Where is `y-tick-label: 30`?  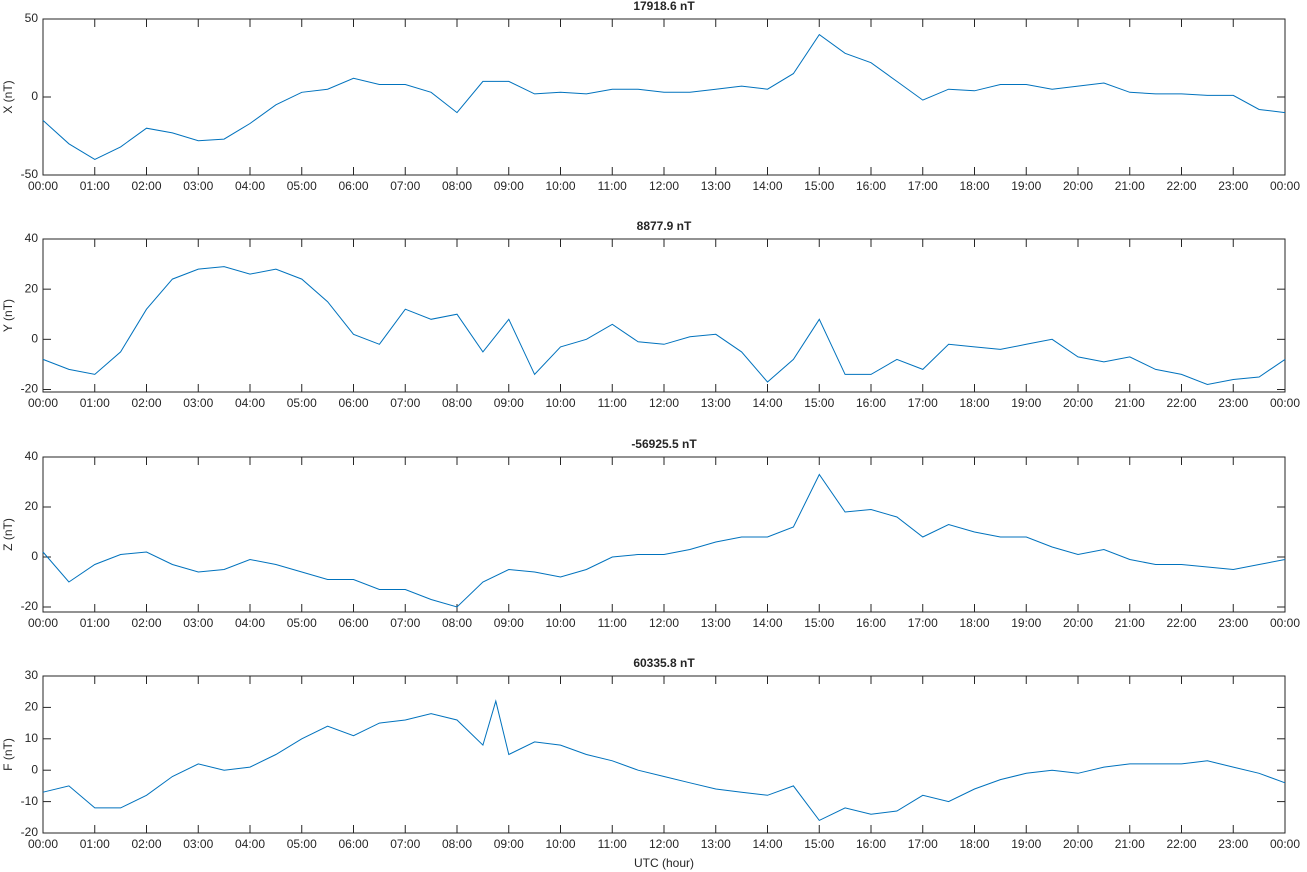
y-tick-label: 30 is located at coordinates (32, 675).